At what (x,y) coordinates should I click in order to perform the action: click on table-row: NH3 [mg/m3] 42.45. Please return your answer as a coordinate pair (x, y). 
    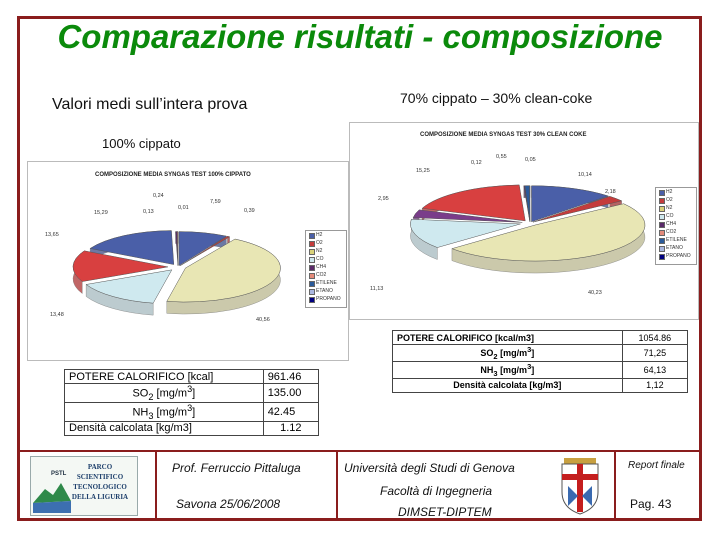
    Looking at the image, I should click on (192, 411).